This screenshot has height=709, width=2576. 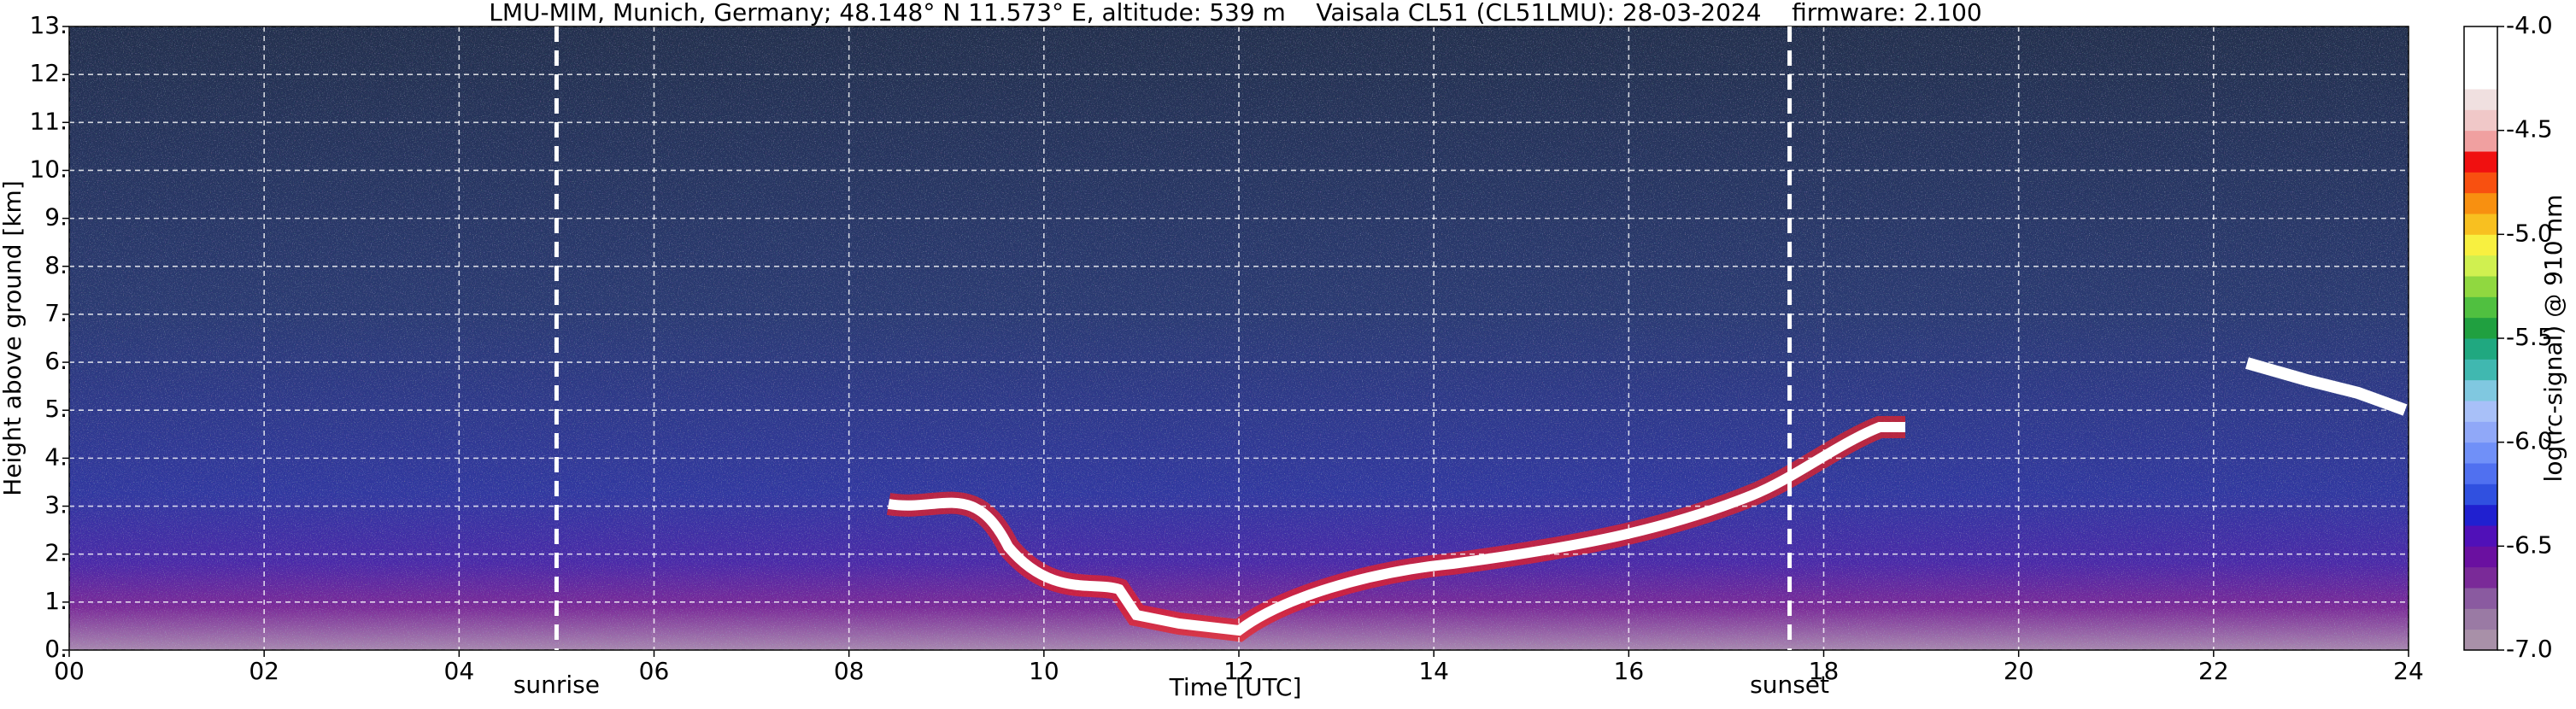 What do you see at coordinates (1044, 671) in the screenshot?
I see `x-tick-label: 10` at bounding box center [1044, 671].